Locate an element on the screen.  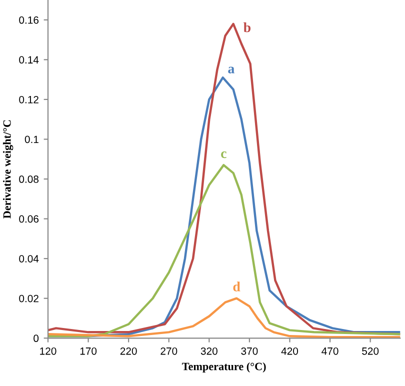
x-tick-label: 270 is located at coordinates (169, 351).